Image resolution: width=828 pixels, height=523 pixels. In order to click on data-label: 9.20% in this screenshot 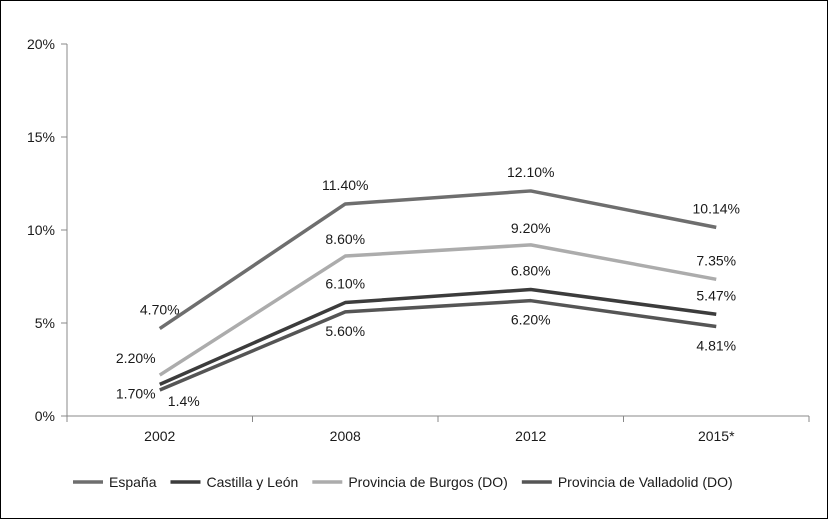, I will do `click(531, 228)`.